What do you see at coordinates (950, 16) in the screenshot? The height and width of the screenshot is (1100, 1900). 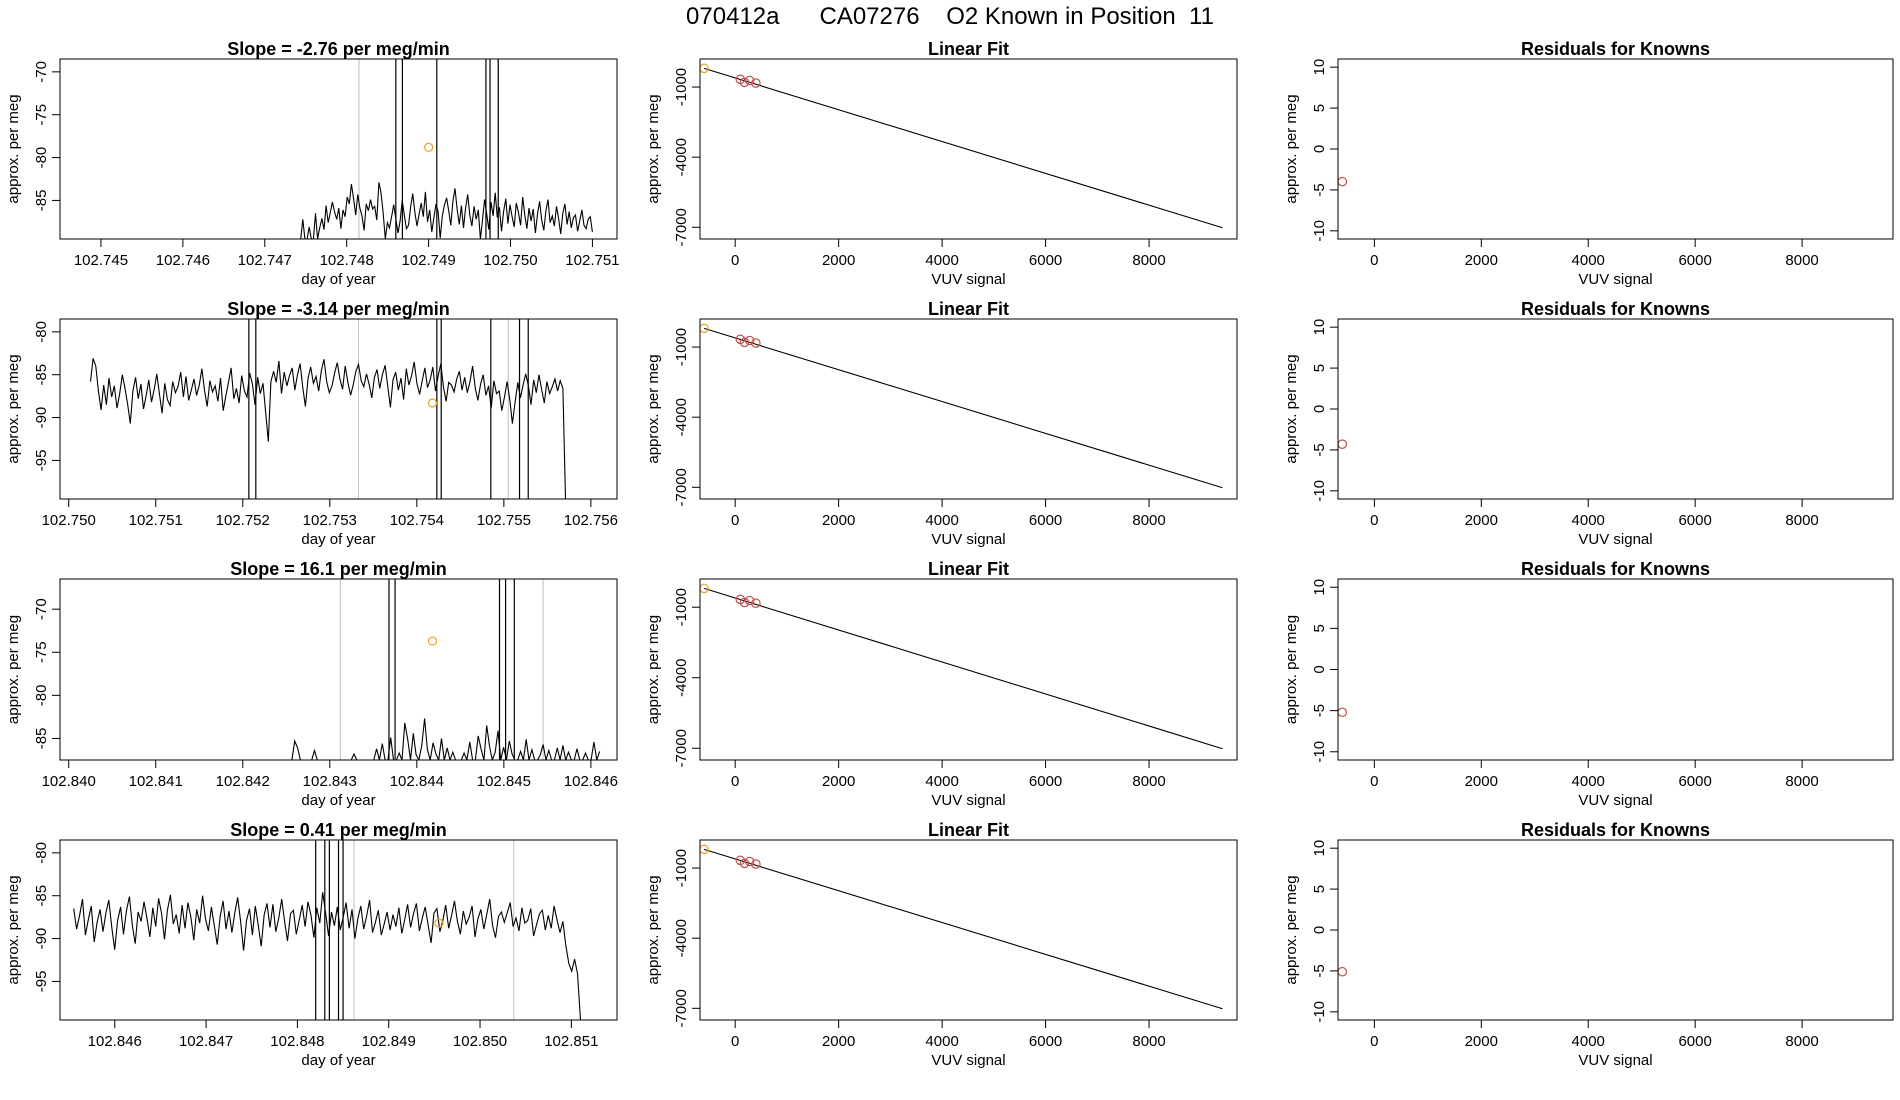 I see `figure-title: 070412a CA07276 O2 Known in Position 11` at bounding box center [950, 16].